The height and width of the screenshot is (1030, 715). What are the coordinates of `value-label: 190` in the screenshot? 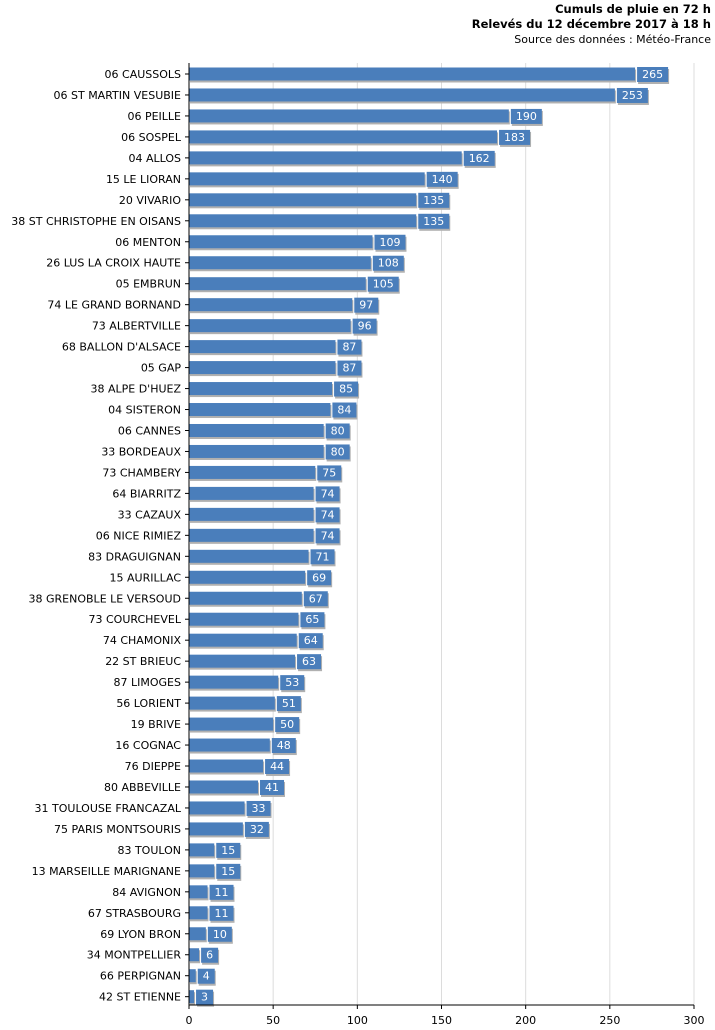 It's located at (526, 116).